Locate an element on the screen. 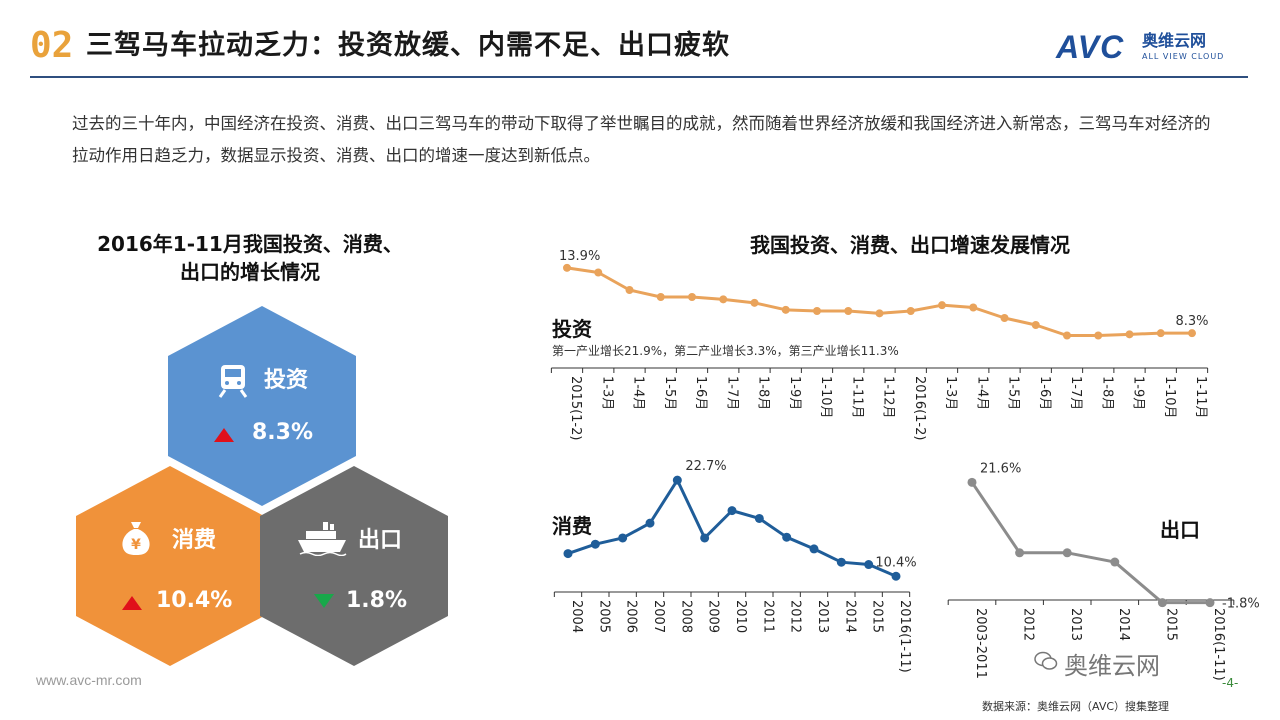  x-tick-label: 2008 is located at coordinates (685, 616).